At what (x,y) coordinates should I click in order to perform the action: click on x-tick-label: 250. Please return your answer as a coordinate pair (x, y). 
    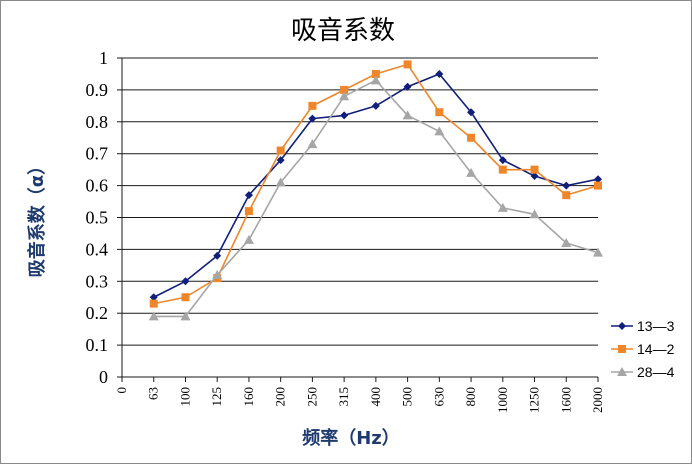
    Looking at the image, I should click on (311, 397).